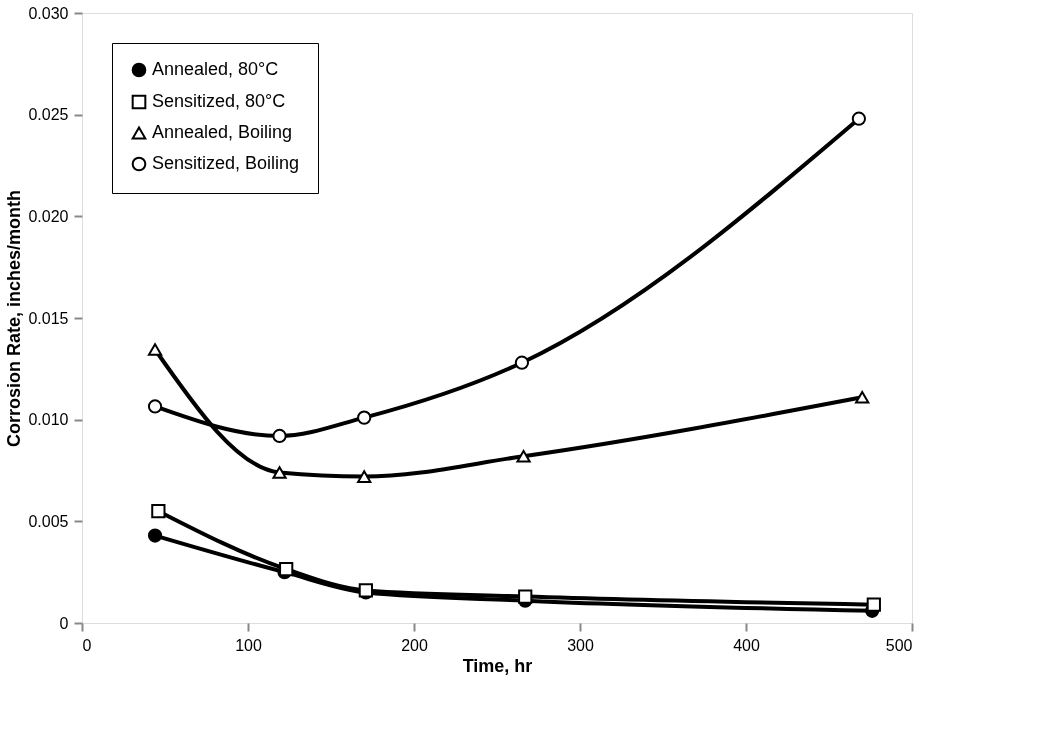 Image resolution: width=1040 pixels, height=734 pixels. What do you see at coordinates (48, 521) in the screenshot?
I see `y-tick-label: 0.005` at bounding box center [48, 521].